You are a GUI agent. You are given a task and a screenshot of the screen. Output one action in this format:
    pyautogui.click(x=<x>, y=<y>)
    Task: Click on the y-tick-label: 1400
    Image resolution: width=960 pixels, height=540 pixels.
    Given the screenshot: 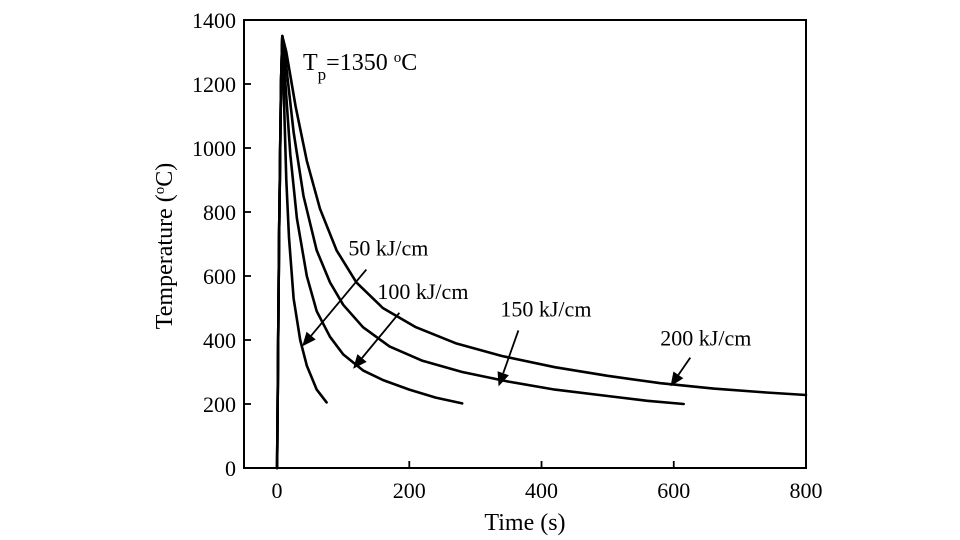 What is the action you would take?
    pyautogui.click(x=214, y=20)
    